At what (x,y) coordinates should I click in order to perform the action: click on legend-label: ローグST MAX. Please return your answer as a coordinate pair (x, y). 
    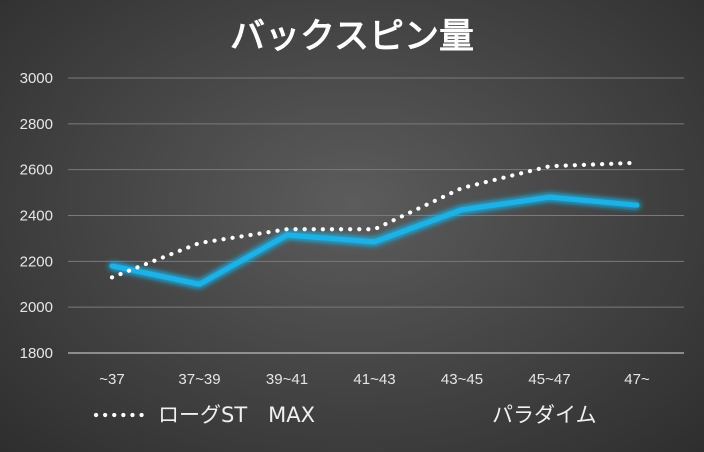
    Looking at the image, I should click on (236, 415).